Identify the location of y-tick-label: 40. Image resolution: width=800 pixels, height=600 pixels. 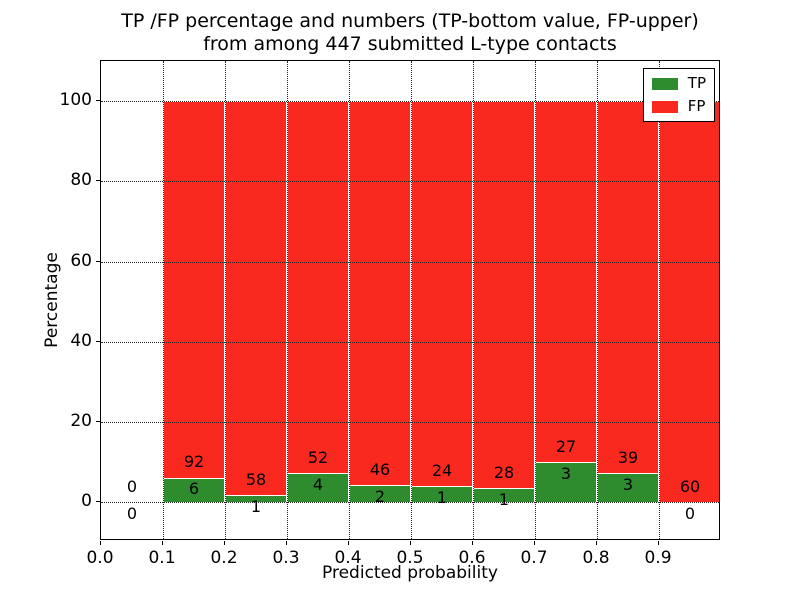
(81, 340).